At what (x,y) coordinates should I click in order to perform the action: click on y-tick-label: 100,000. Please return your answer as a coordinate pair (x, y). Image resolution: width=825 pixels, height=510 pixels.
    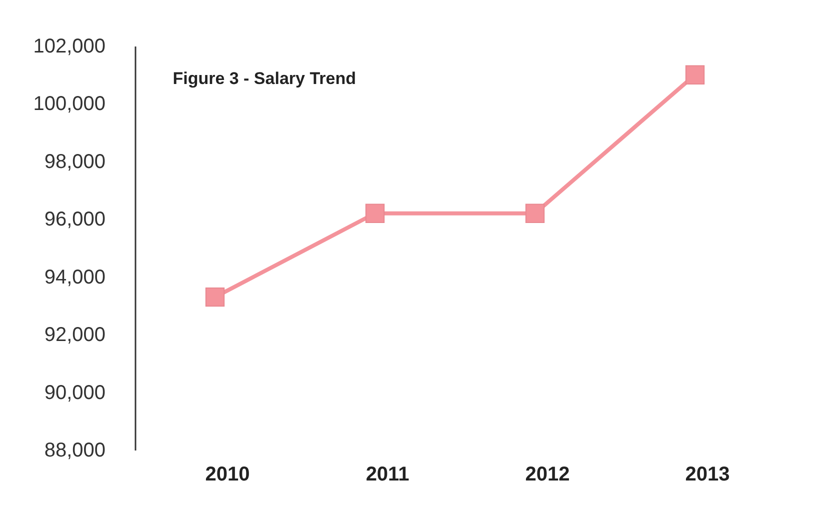
    Looking at the image, I should click on (69, 104).